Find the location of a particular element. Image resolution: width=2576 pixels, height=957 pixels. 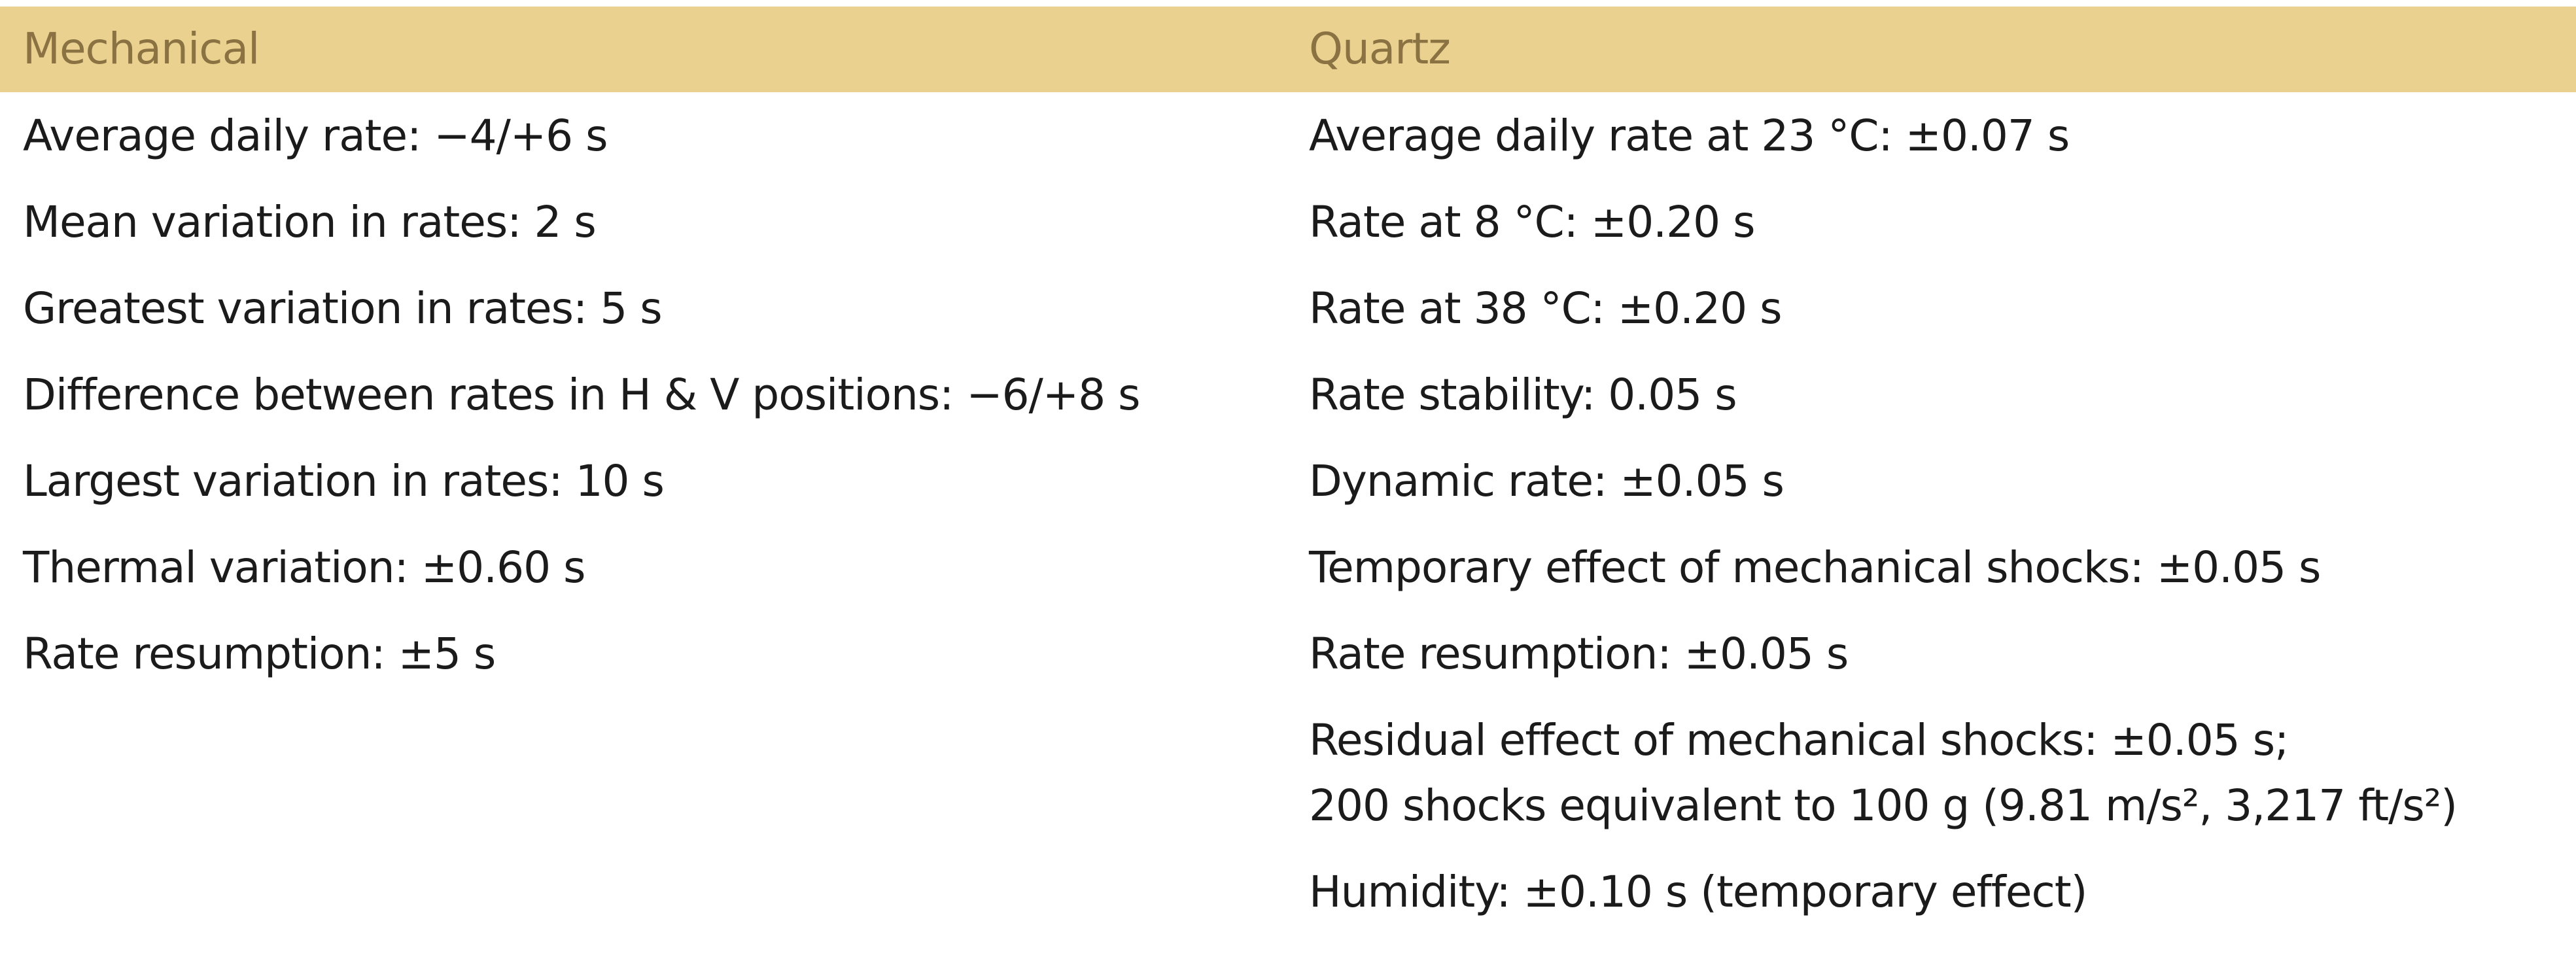

cell: Average daily rate: −4/+6 s is located at coordinates (316, 136).